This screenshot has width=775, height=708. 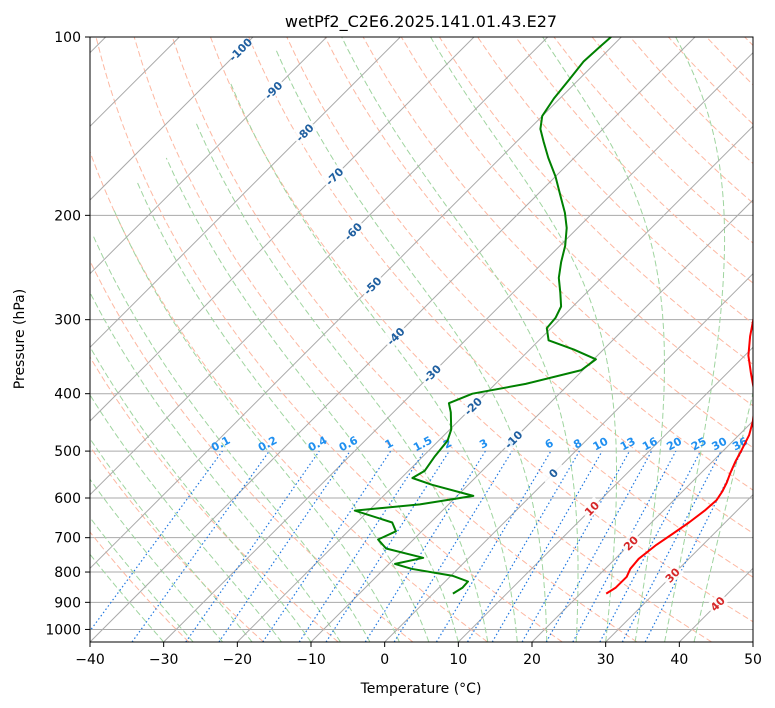 What do you see at coordinates (63, 630) in the screenshot?
I see `y-tick-label: 1000` at bounding box center [63, 630].